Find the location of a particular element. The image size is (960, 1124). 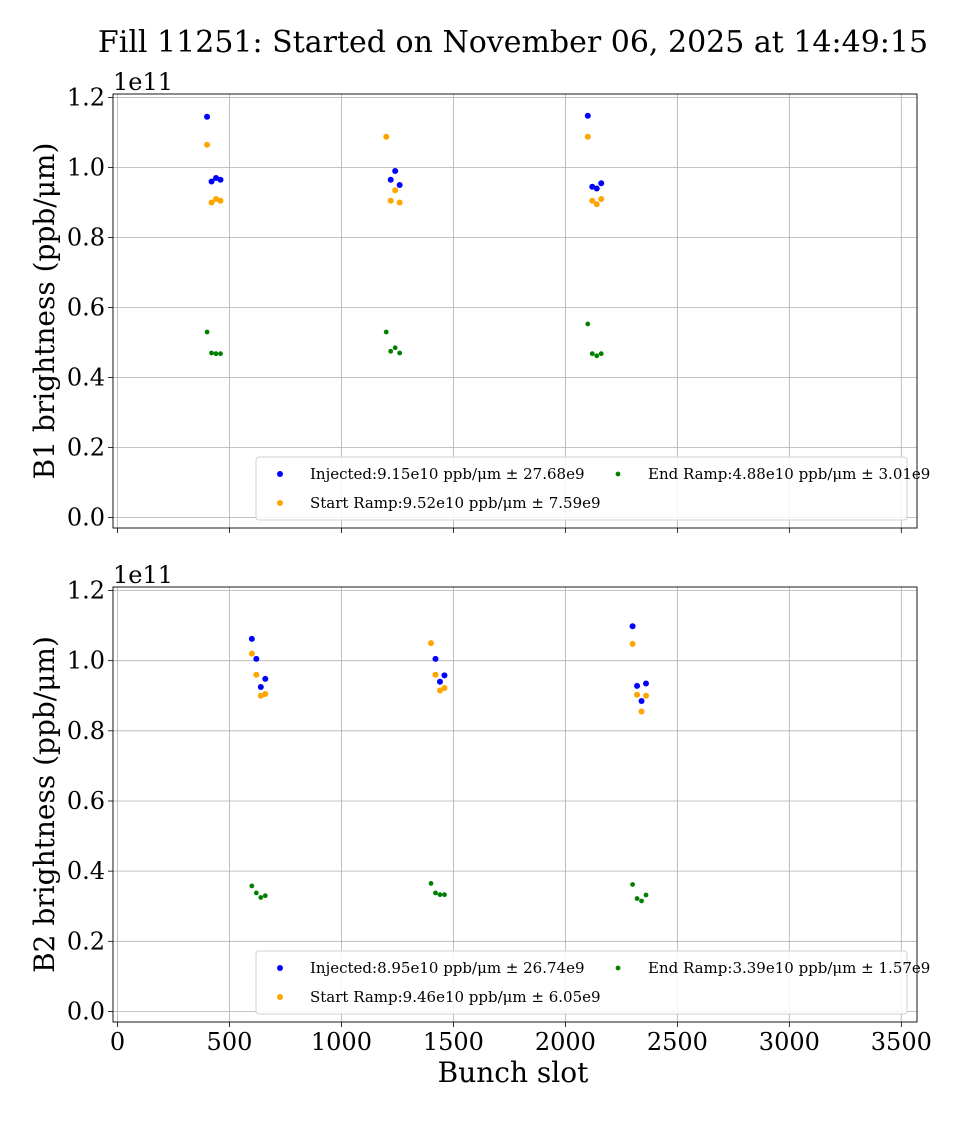

y-tick-label: 0.4 is located at coordinates (86, 378).